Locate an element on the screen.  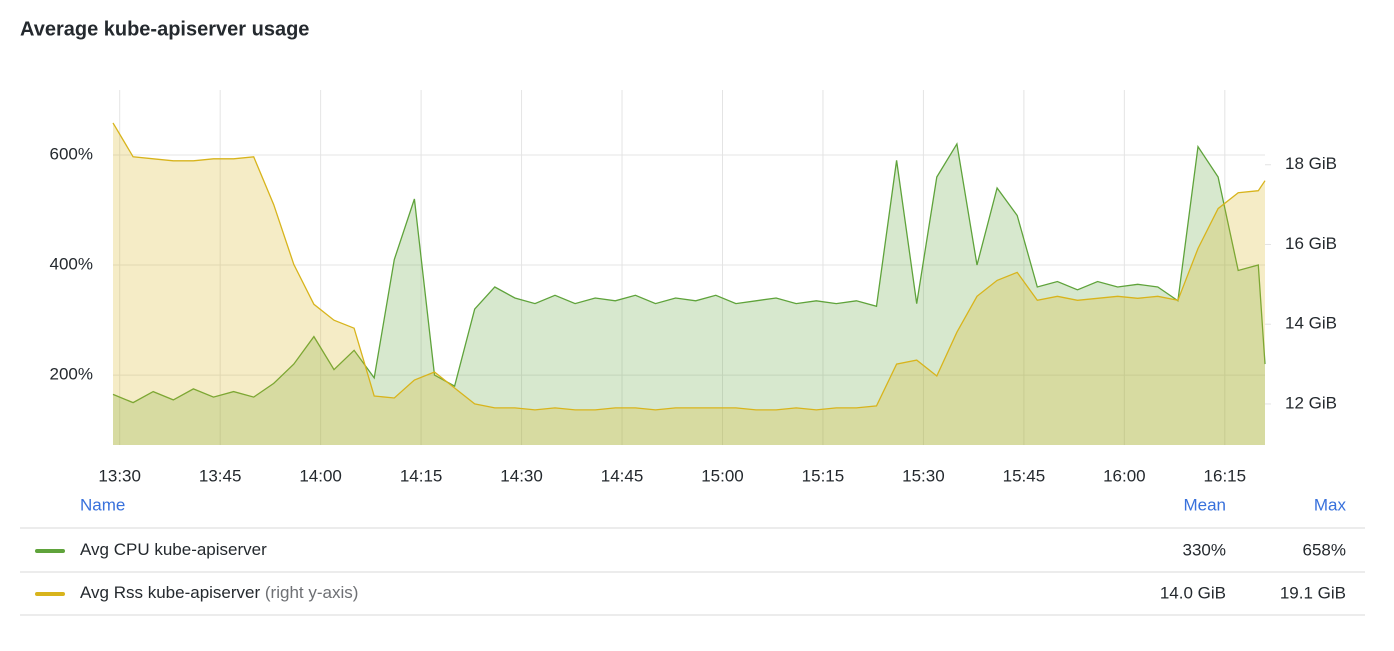
legend-axis-note: (right y-axis) is located at coordinates (312, 592).